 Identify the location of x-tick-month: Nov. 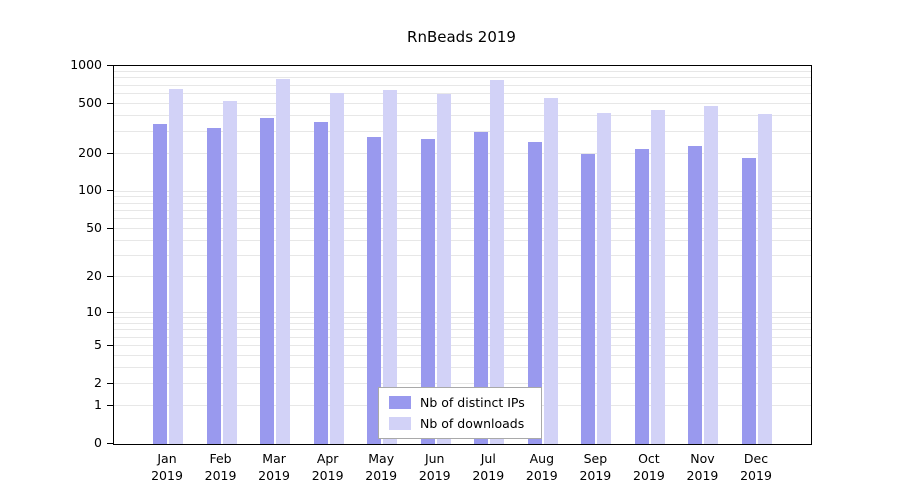
(702, 458).